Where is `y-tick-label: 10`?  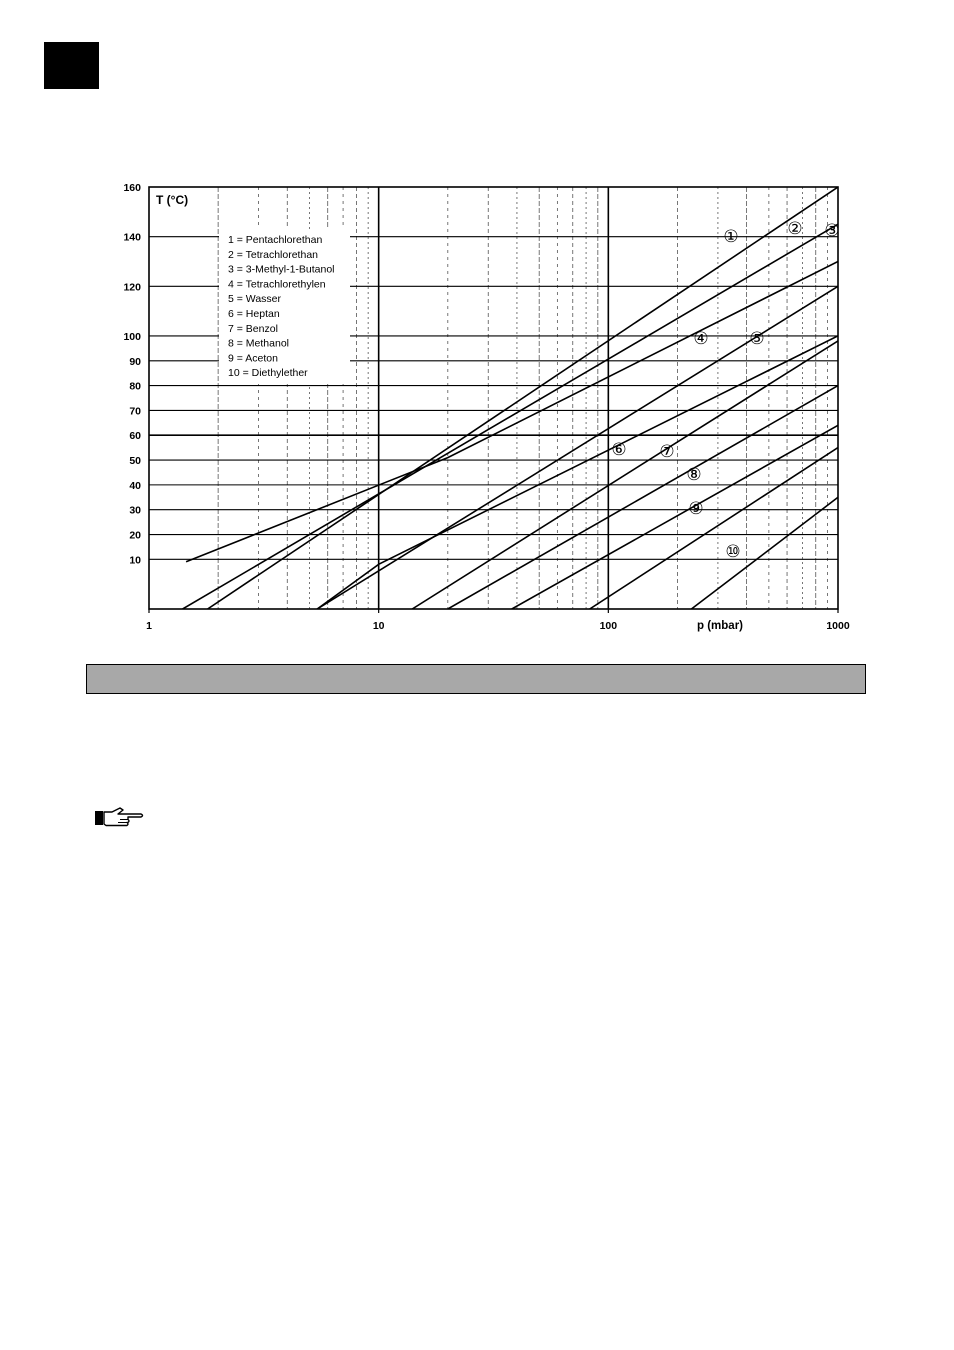 y-tick-label: 10 is located at coordinates (135, 560).